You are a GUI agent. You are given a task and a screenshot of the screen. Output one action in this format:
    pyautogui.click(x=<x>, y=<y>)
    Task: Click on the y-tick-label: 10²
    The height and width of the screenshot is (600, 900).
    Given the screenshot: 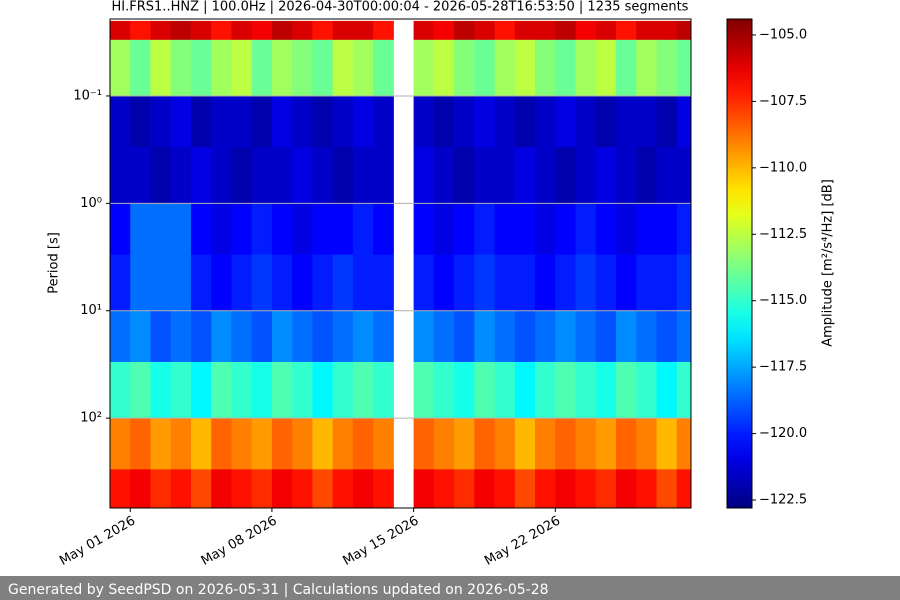 What is the action you would take?
    pyautogui.click(x=91, y=418)
    